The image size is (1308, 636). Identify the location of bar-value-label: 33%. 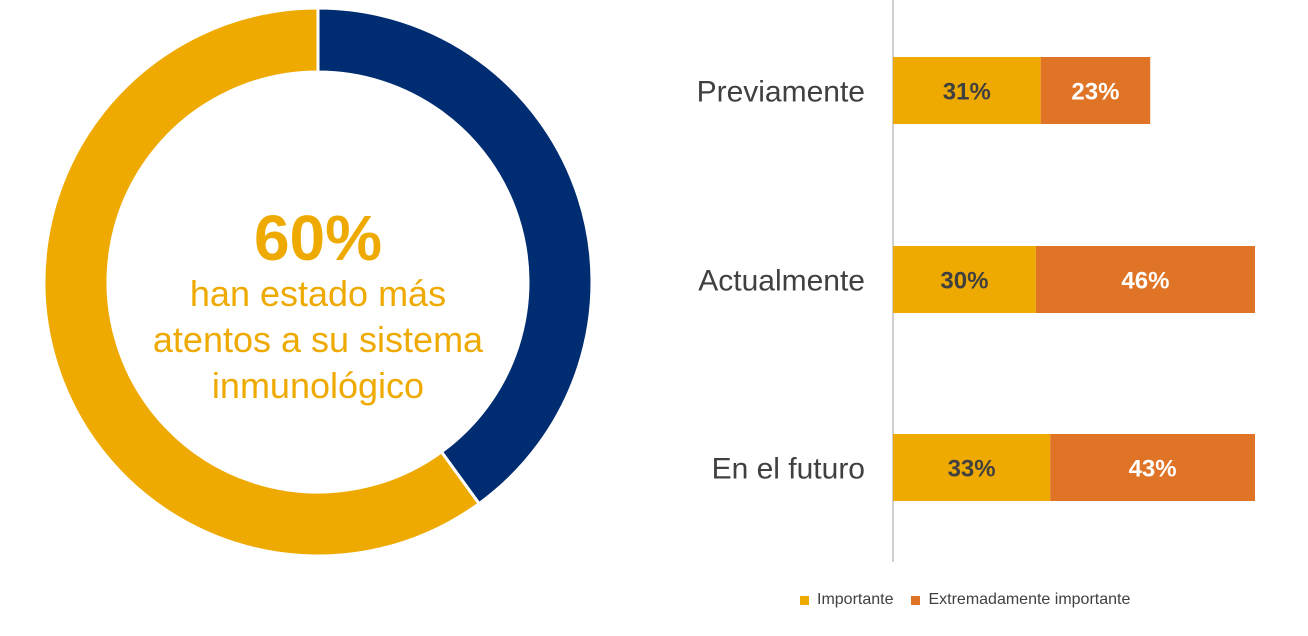
(972, 469).